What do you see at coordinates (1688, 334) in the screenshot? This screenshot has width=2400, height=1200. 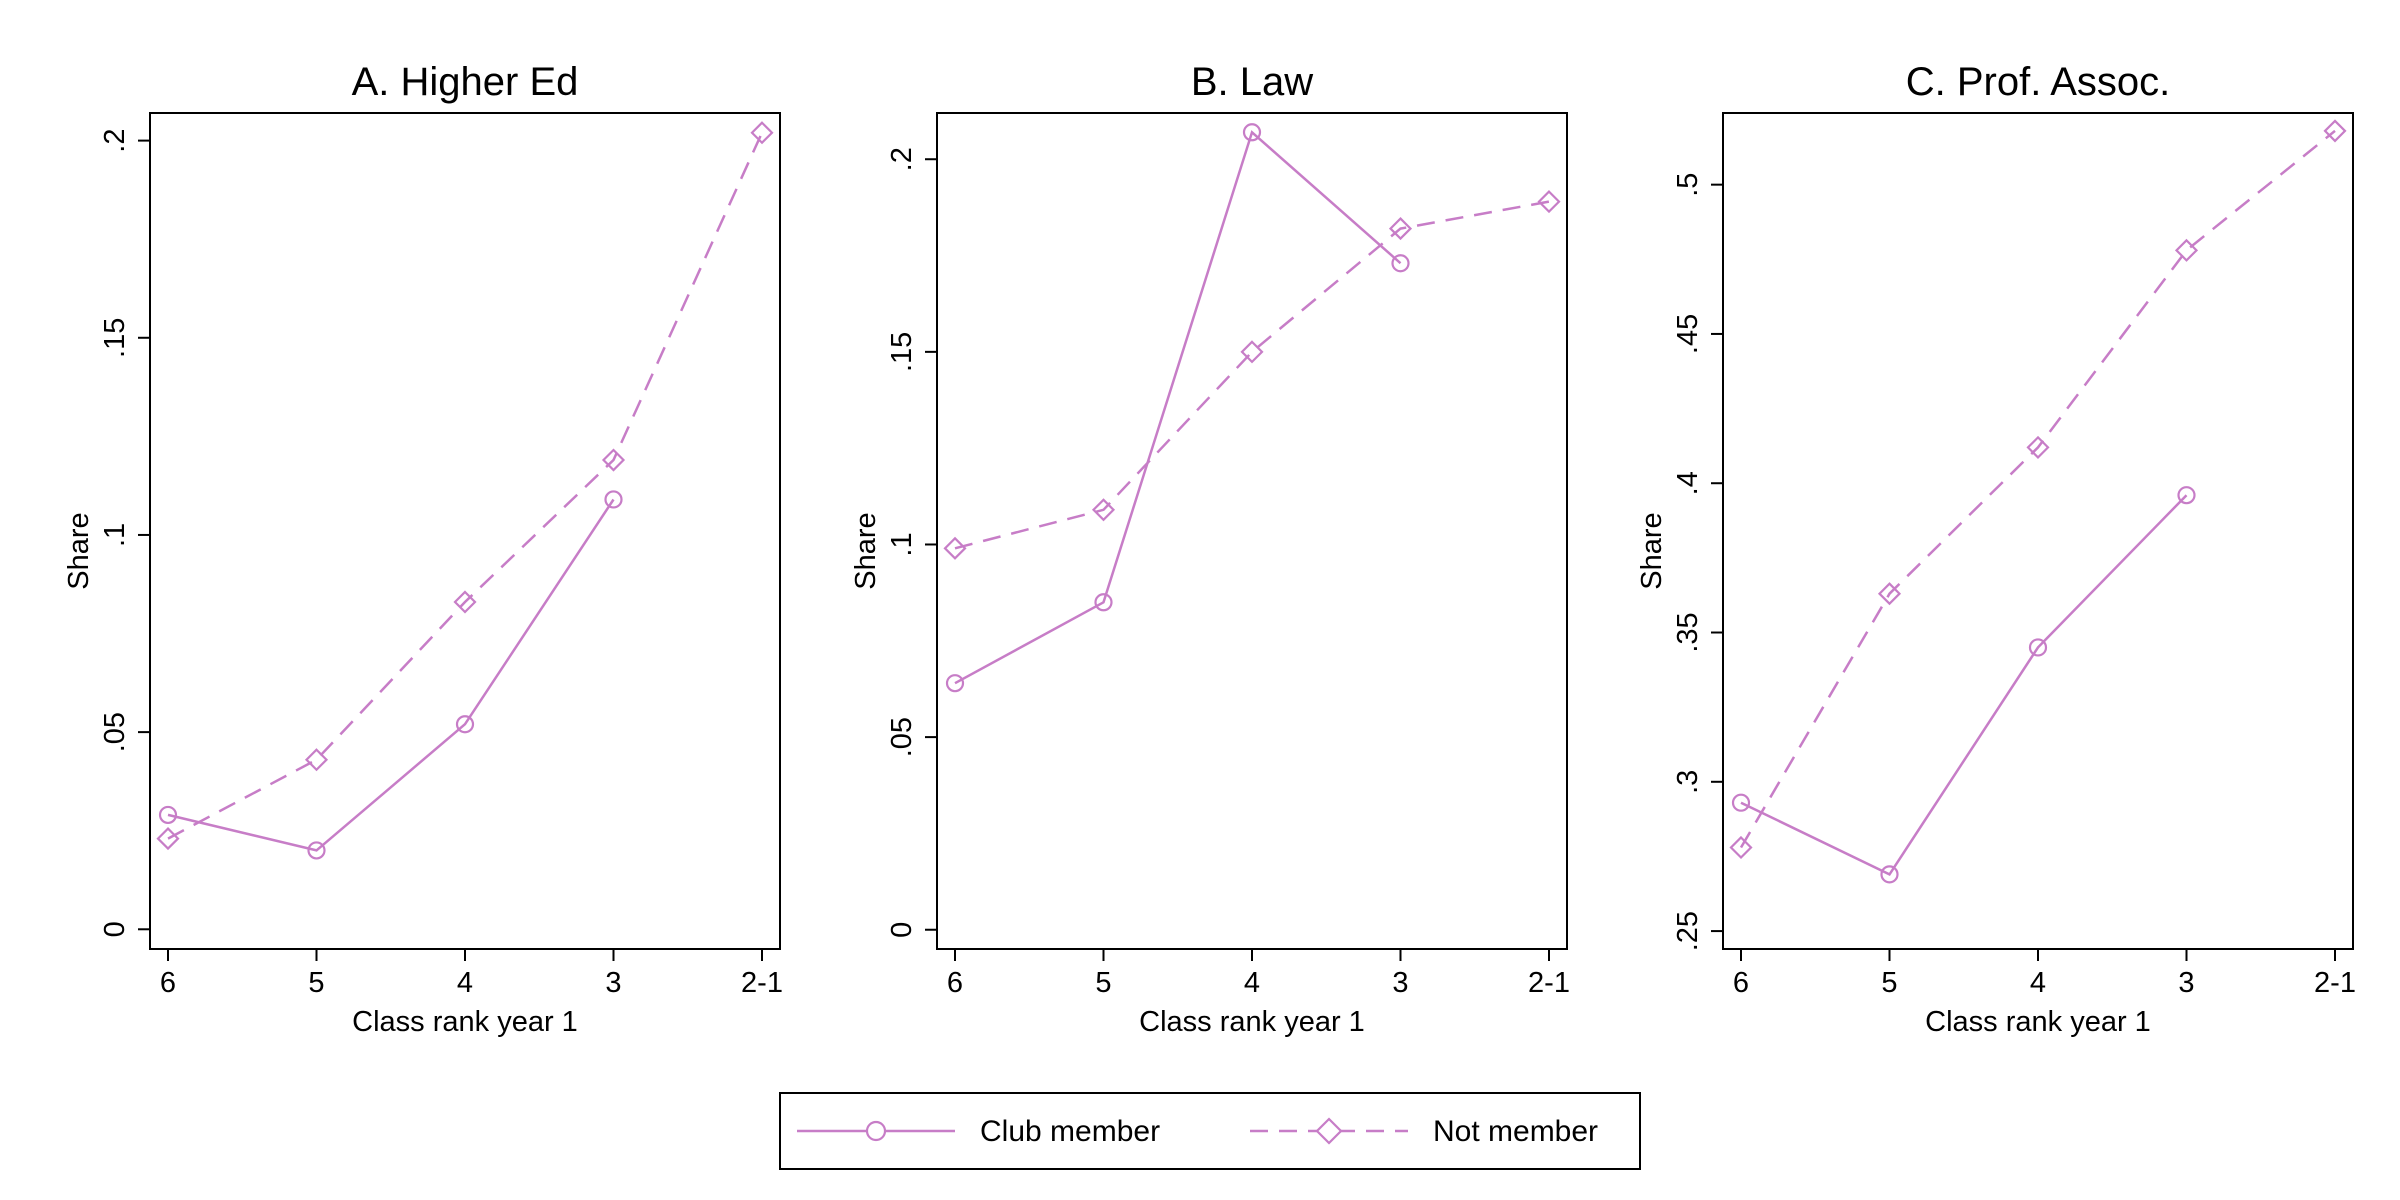 I see `y-tick-label: .45` at bounding box center [1688, 334].